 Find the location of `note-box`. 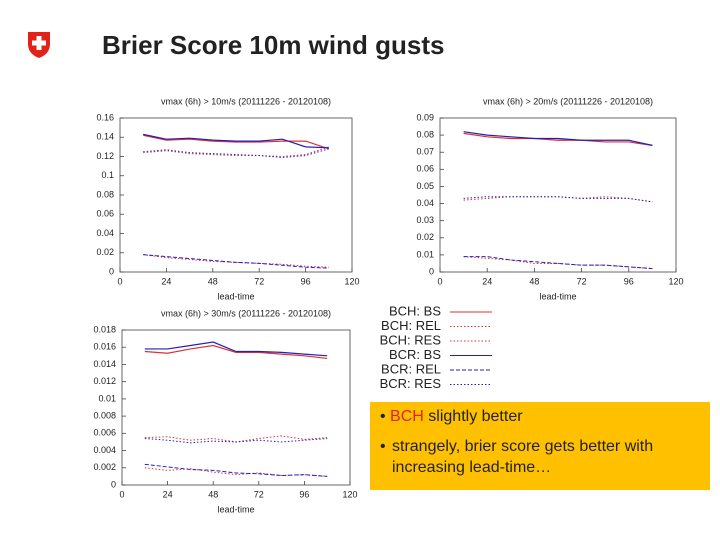

note-box is located at coordinates (540, 446).